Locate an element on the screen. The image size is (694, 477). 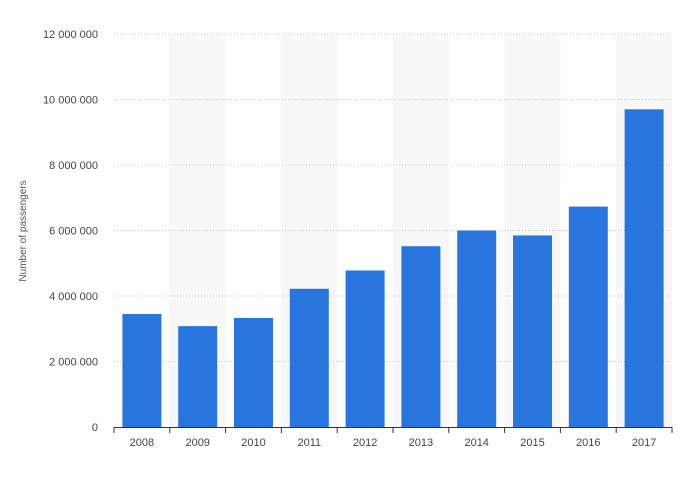
y-tick-label: 12 000 000 is located at coordinates (70, 35).